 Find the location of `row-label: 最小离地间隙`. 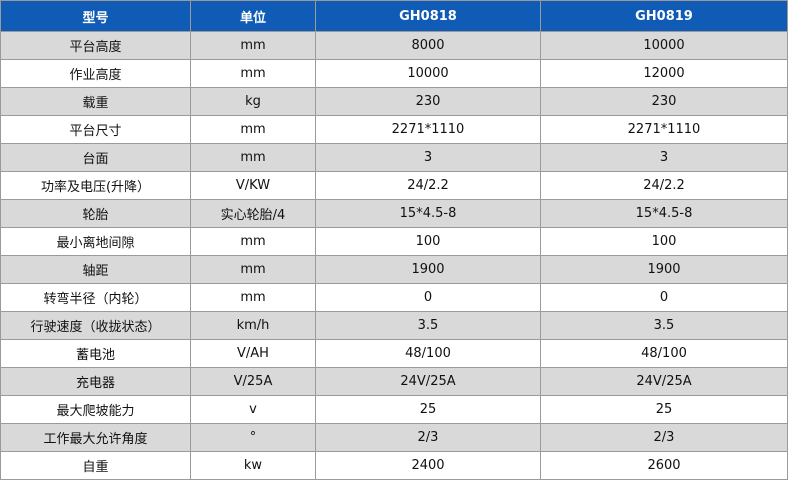

row-label: 最小离地间隙 is located at coordinates (95, 241).